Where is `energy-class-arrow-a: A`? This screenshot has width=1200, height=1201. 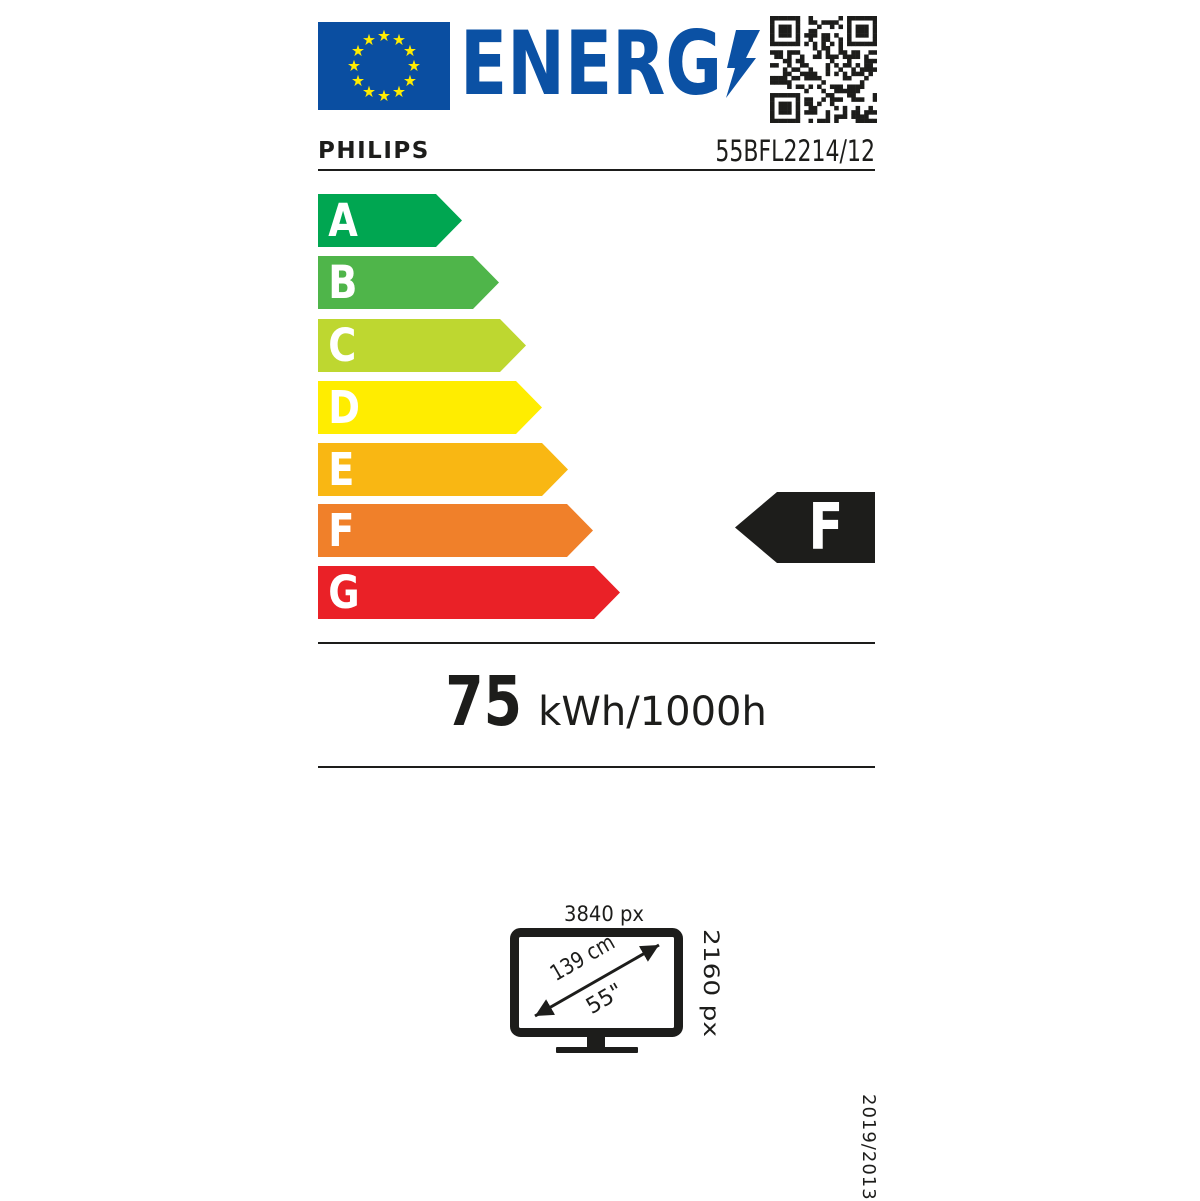
energy-class-arrow-a: A is located at coordinates (390, 220).